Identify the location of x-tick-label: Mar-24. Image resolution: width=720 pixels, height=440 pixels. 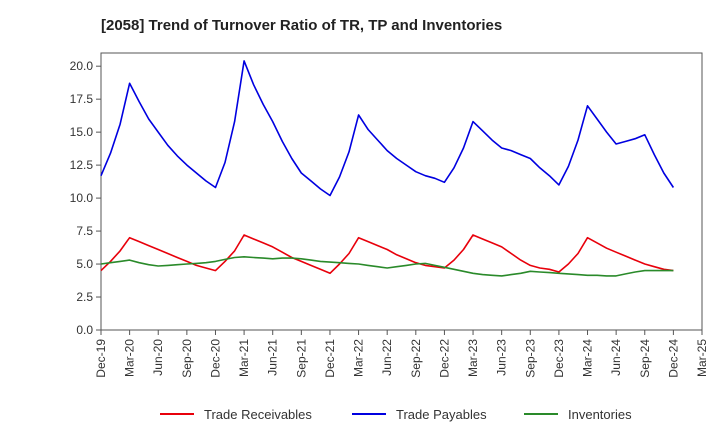
(588, 358).